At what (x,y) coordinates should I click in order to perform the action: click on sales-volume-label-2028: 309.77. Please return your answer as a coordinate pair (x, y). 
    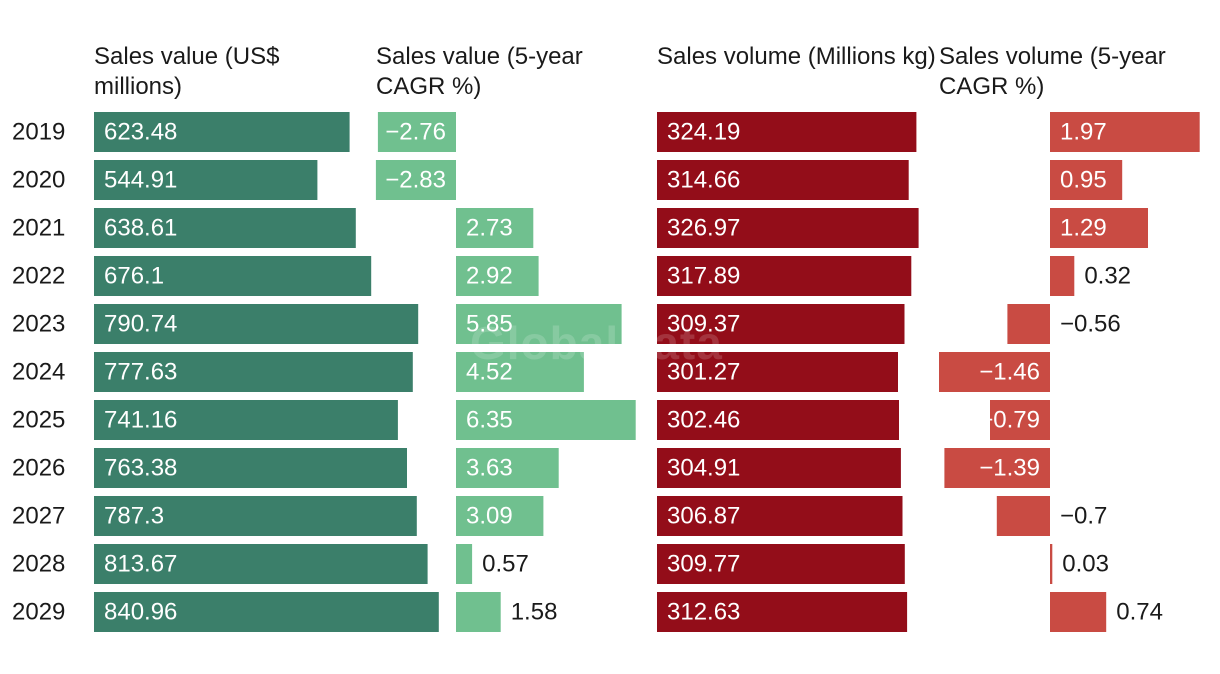
    Looking at the image, I should click on (703, 564).